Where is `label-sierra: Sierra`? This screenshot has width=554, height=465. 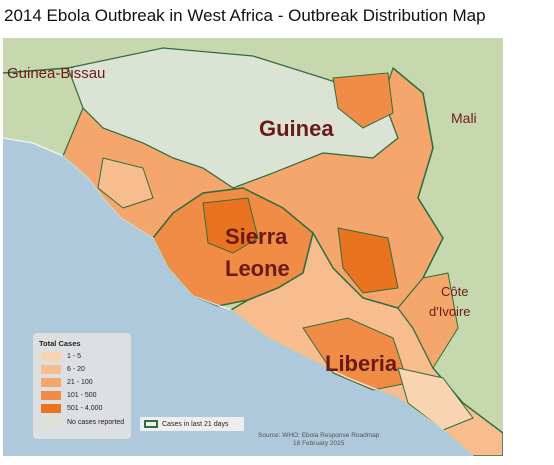
label-sierra: Sierra is located at coordinates (256, 236).